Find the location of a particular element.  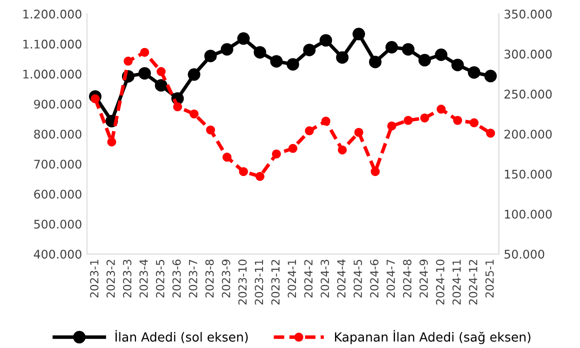

x-tick-label: 2023-2 is located at coordinates (110, 279).